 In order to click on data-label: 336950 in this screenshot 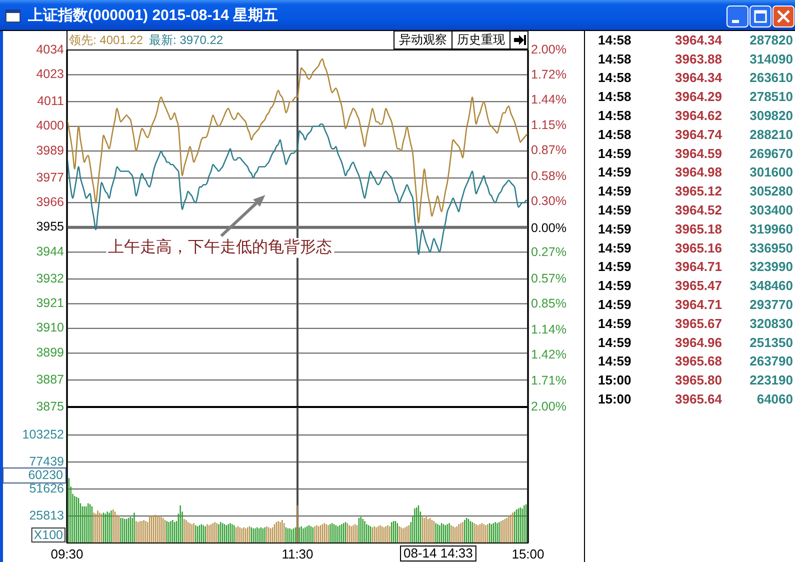, I will do `click(771, 248)`.